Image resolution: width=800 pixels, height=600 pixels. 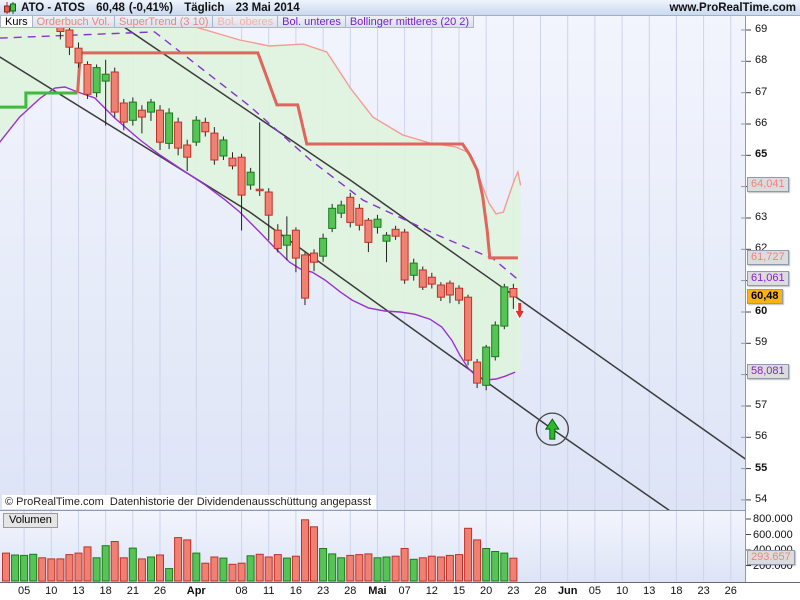 What do you see at coordinates (54, 502) in the screenshot?
I see `copyright-text: © ProRealTime.com` at bounding box center [54, 502].